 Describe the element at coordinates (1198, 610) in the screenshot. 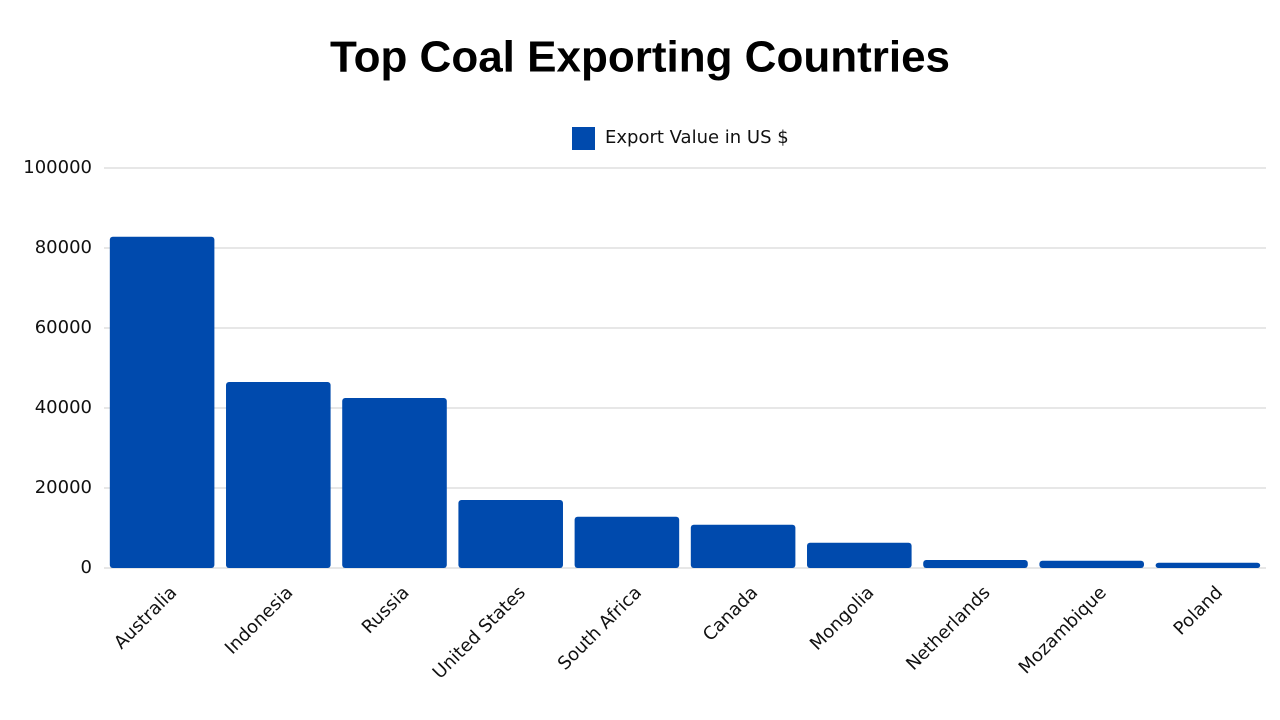

I see `x-tick-label: Poland` at that location.